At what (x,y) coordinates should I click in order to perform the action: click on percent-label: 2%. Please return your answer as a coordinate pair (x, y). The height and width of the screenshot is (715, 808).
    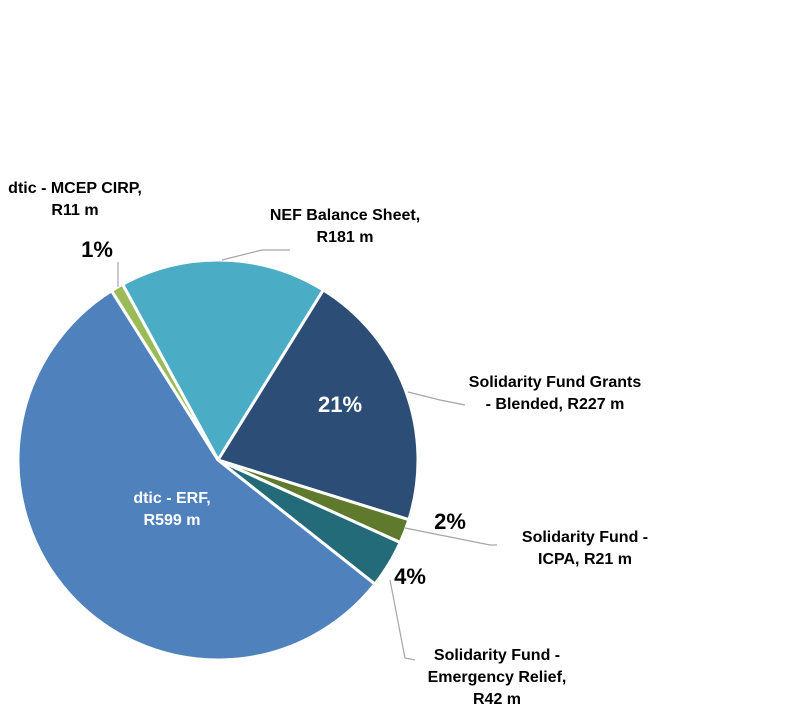
    Looking at the image, I should click on (450, 521).